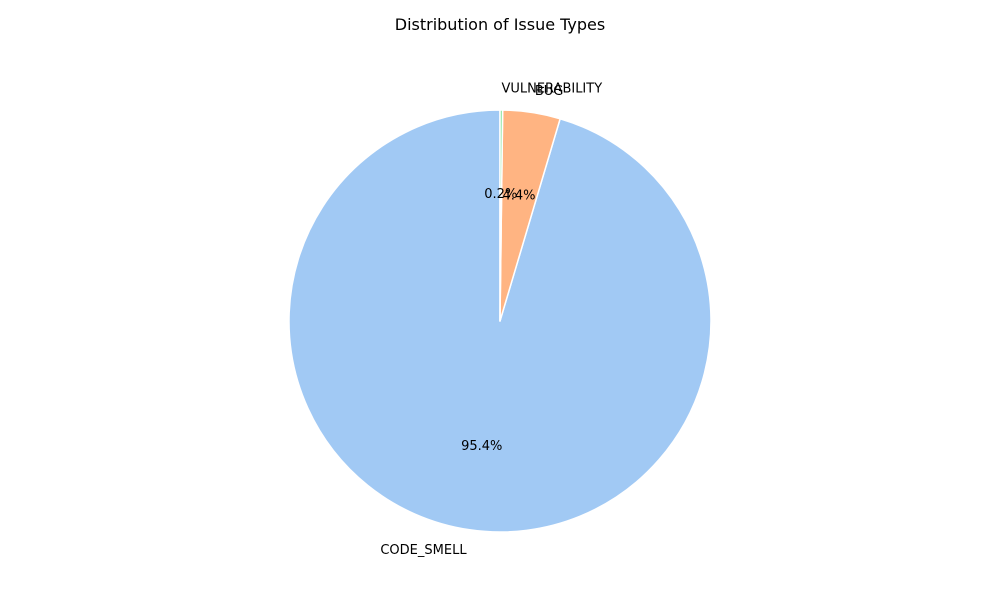 This screenshot has width=1000, height=600. I want to click on chart-title: Distribution of Issue Types, so click(500, 24).